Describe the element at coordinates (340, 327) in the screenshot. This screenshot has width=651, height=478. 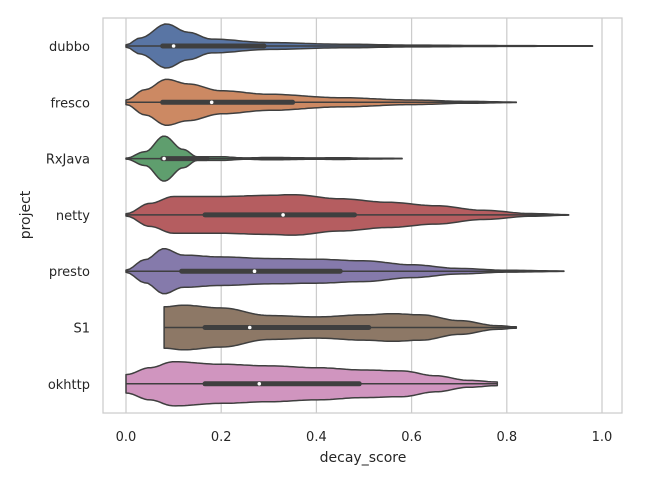
I see `violin-S1` at that location.